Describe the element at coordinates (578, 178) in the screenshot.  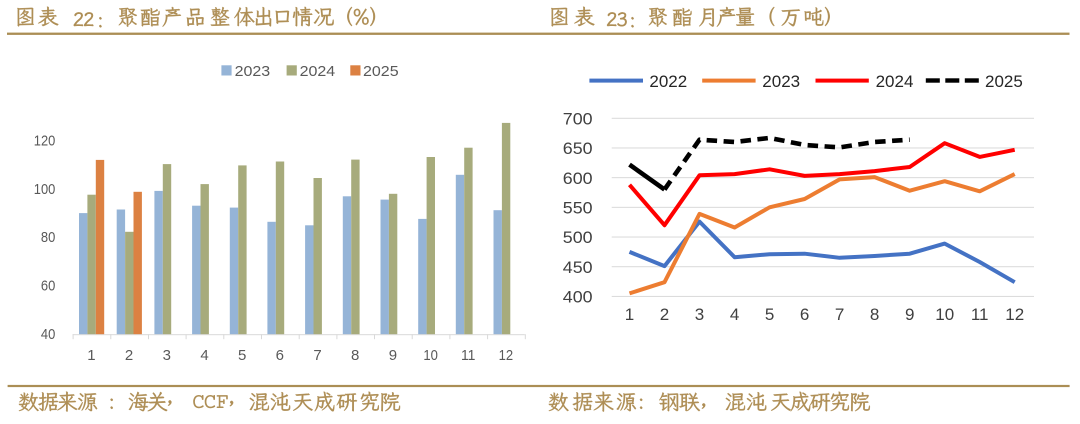
I see `svg-text: 600` at that location.